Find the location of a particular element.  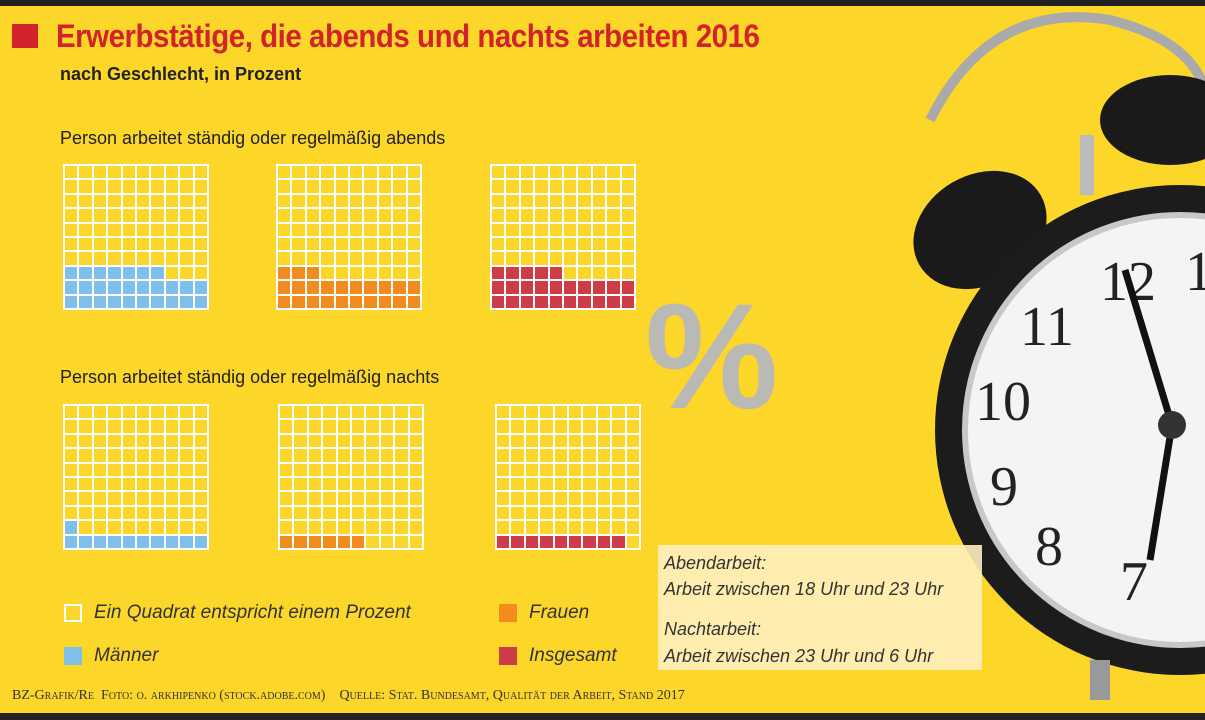

clock-center is located at coordinates (1172, 425).